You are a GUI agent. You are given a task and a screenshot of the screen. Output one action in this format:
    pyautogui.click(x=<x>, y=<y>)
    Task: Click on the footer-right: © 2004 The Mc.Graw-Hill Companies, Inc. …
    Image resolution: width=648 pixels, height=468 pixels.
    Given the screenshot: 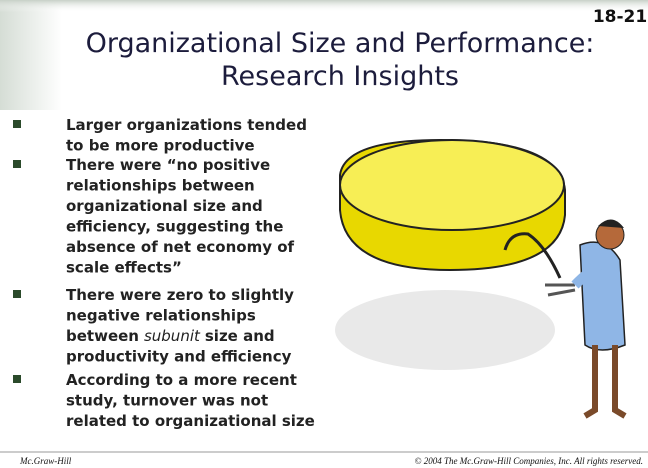 What is the action you would take?
    pyautogui.click(x=529, y=461)
    